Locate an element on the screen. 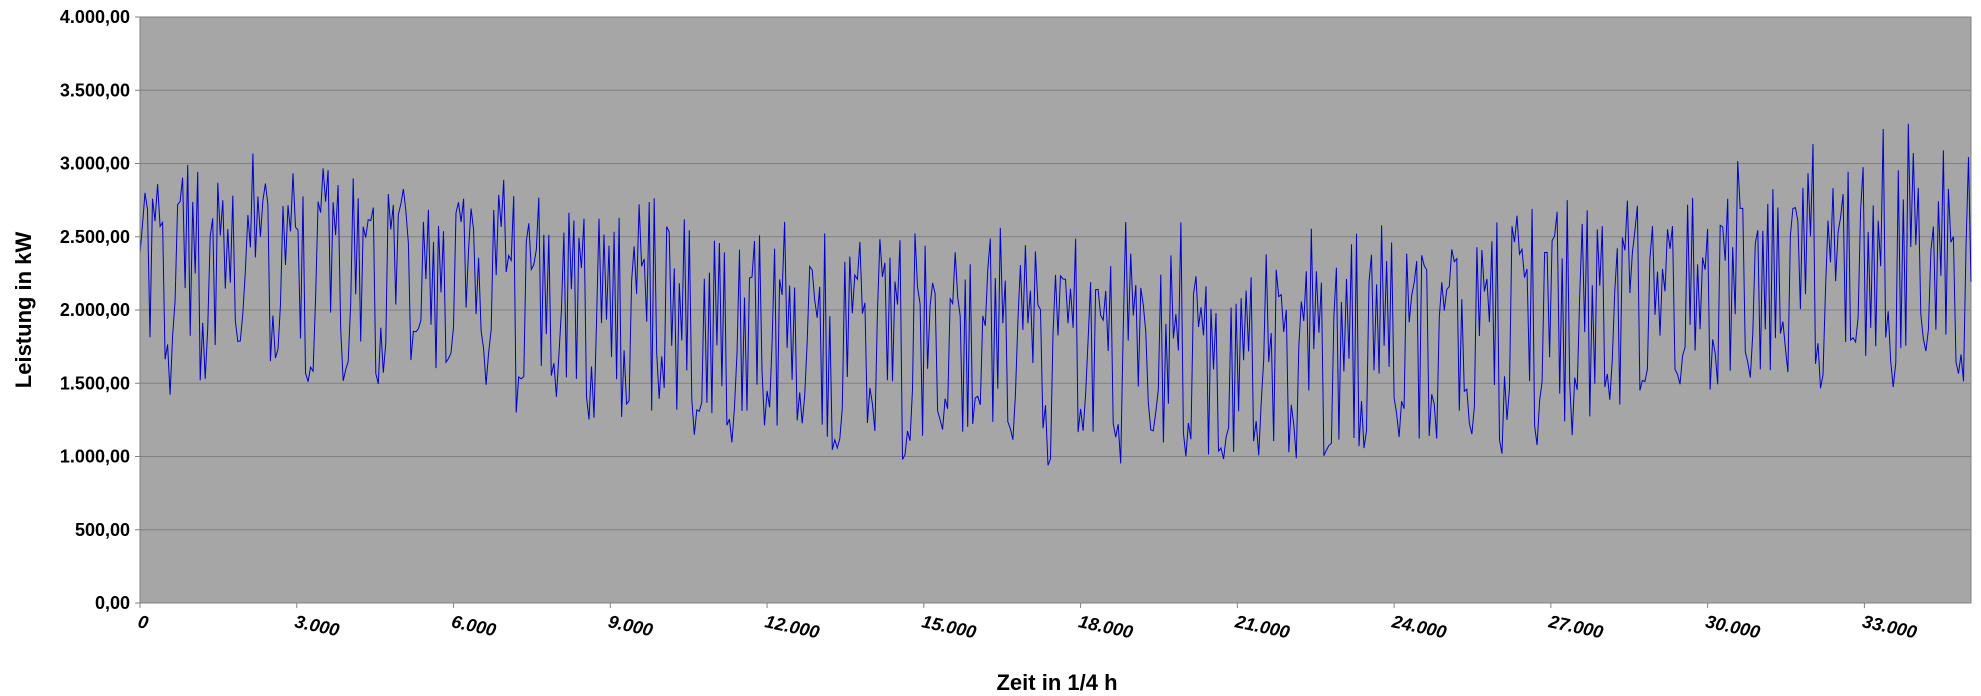  y-tick-label: 3.000,00 is located at coordinates (95, 164).